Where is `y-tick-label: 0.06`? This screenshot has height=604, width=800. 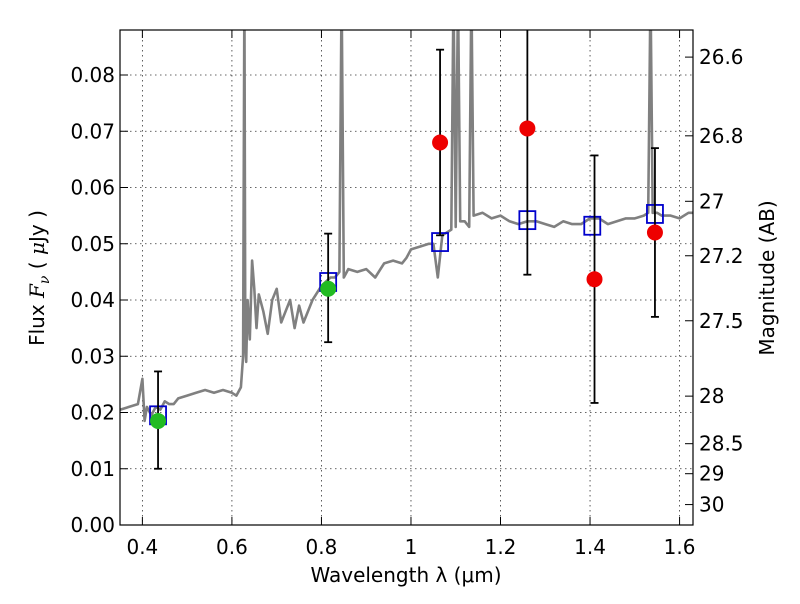 y-tick-label: 0.06 is located at coordinates (92, 188).